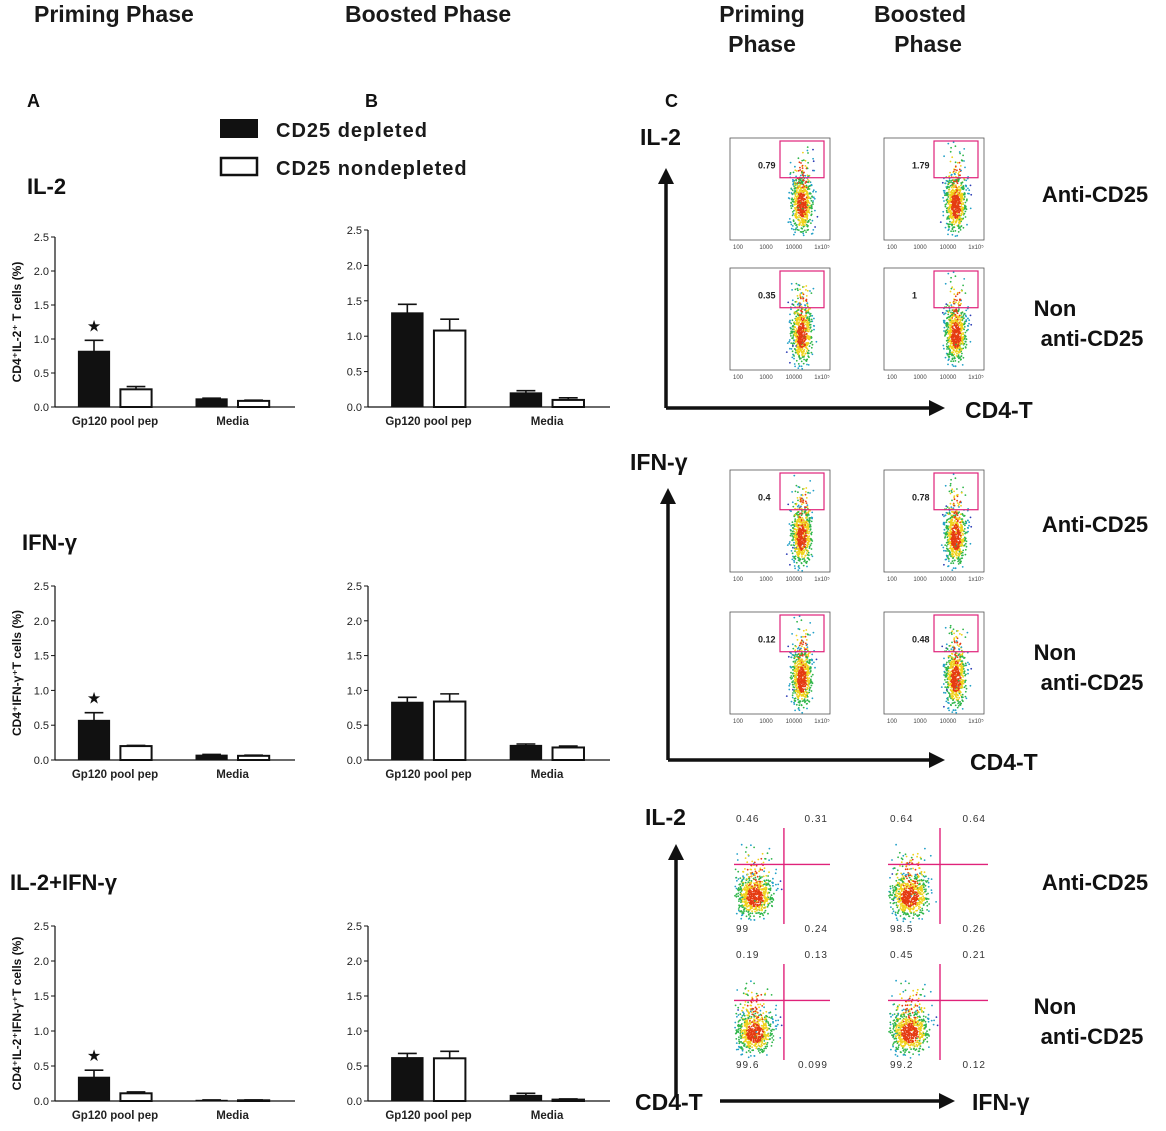 Image resolution: width=1166 pixels, height=1131 pixels. What do you see at coordinates (822, 721) in the screenshot?
I see `flow-x-tick: 1x10⁵` at bounding box center [822, 721].